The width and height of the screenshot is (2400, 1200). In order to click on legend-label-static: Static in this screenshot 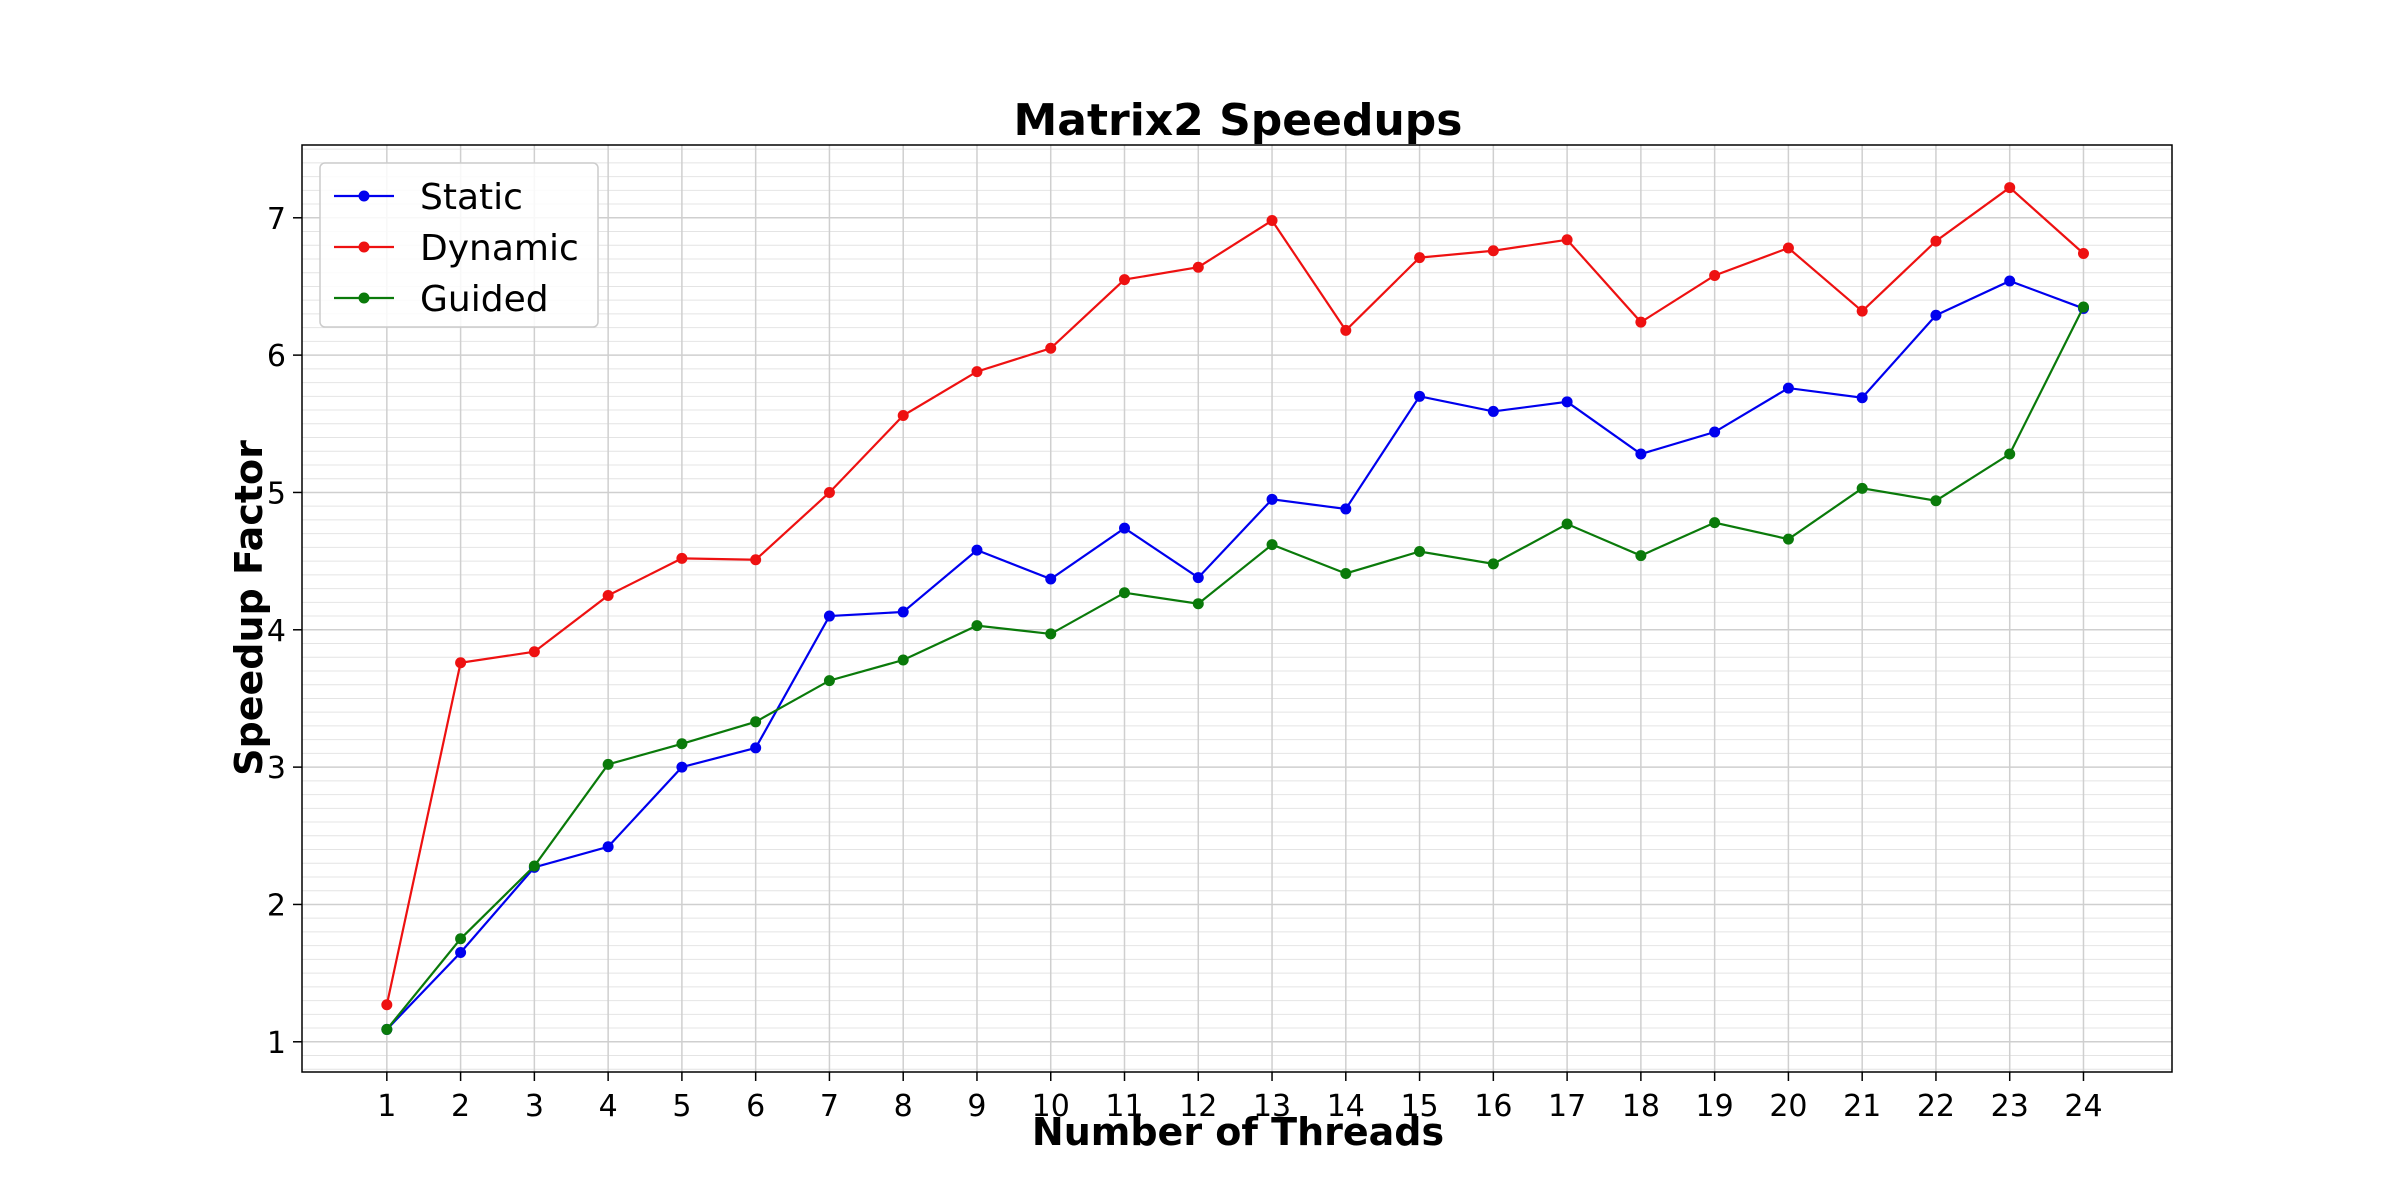, I will do `click(471, 197)`.